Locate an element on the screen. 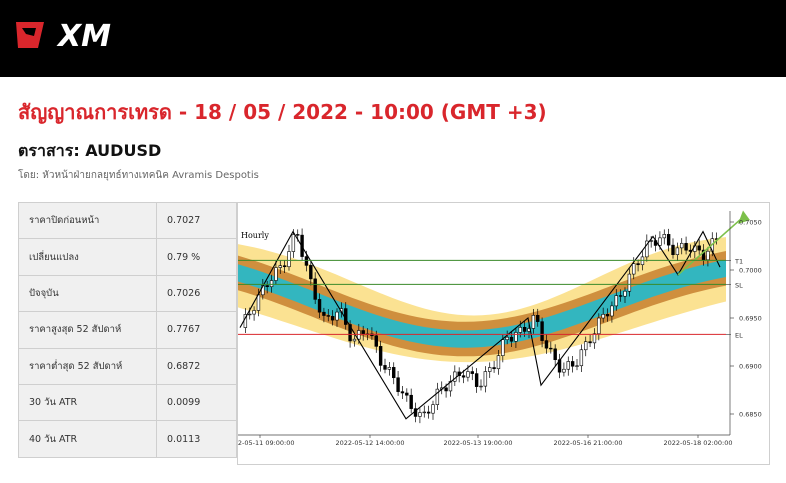 This screenshot has width=786, height=483. table-row: ราคาปิดก่อนหน้า 0.7027 is located at coordinates (127, 220).